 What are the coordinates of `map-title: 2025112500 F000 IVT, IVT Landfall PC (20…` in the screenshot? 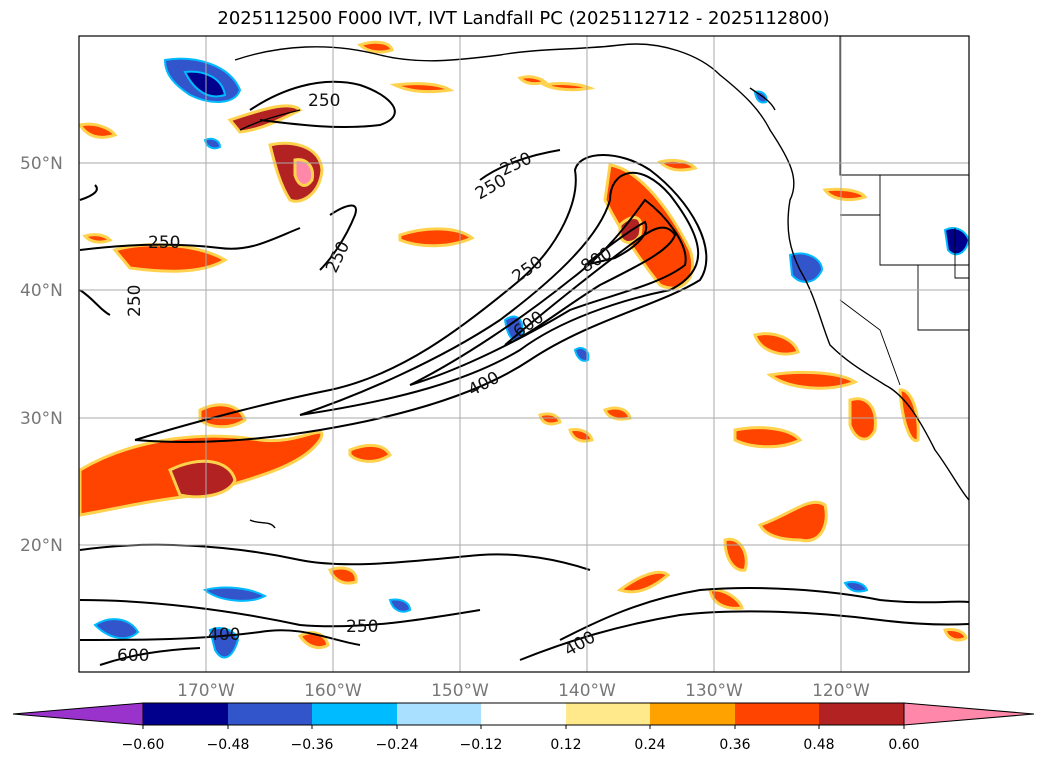 It's located at (523, 18).